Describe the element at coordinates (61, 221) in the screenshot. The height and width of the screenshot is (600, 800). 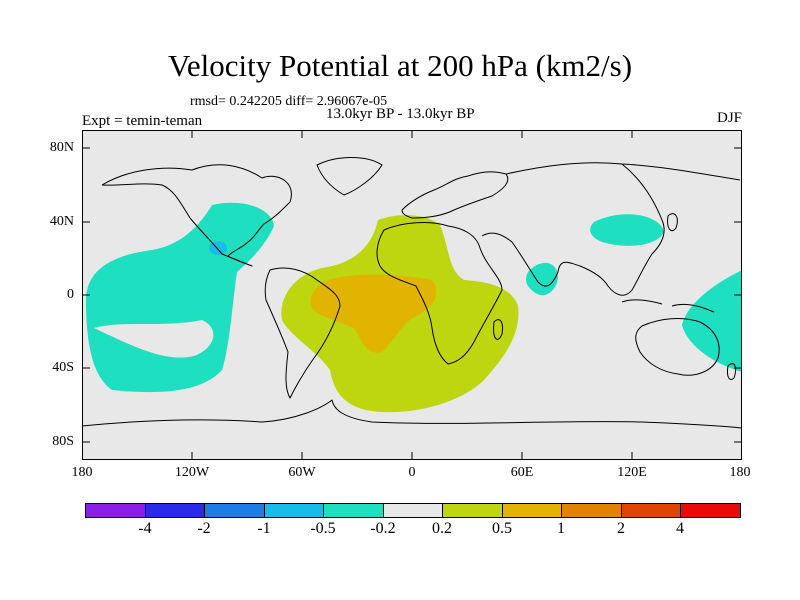
I see `y-tick-40n: 40N` at that location.